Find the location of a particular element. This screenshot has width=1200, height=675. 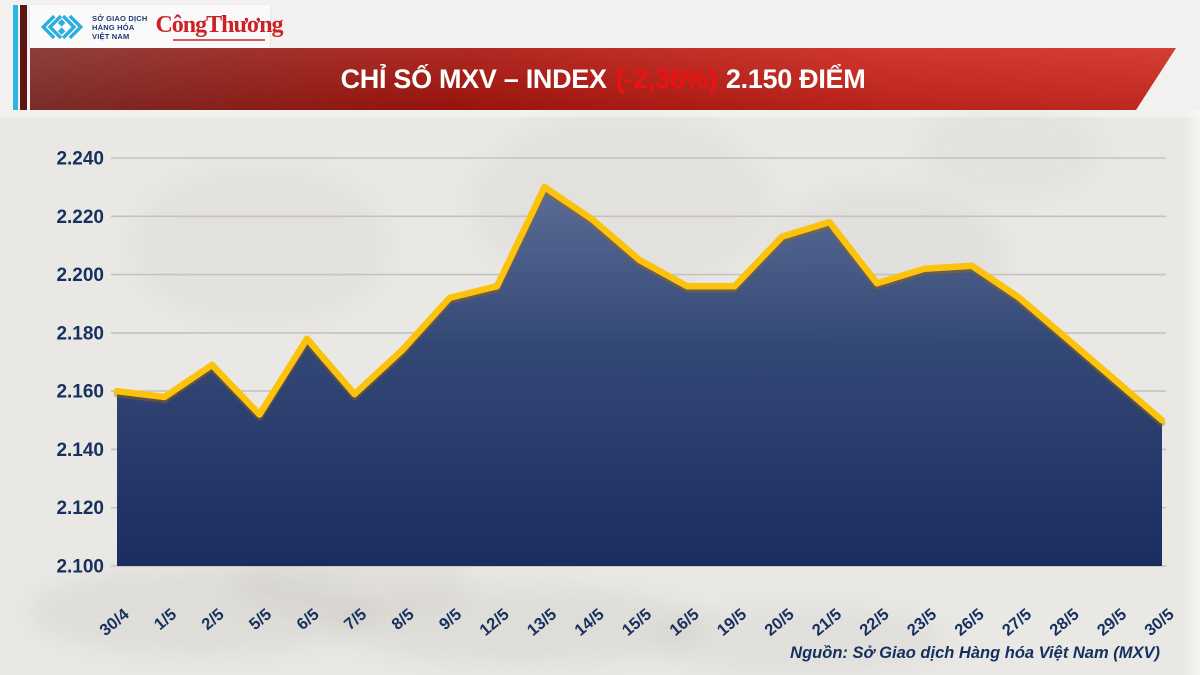

y-tick-label: 2.140 is located at coordinates (80, 450).